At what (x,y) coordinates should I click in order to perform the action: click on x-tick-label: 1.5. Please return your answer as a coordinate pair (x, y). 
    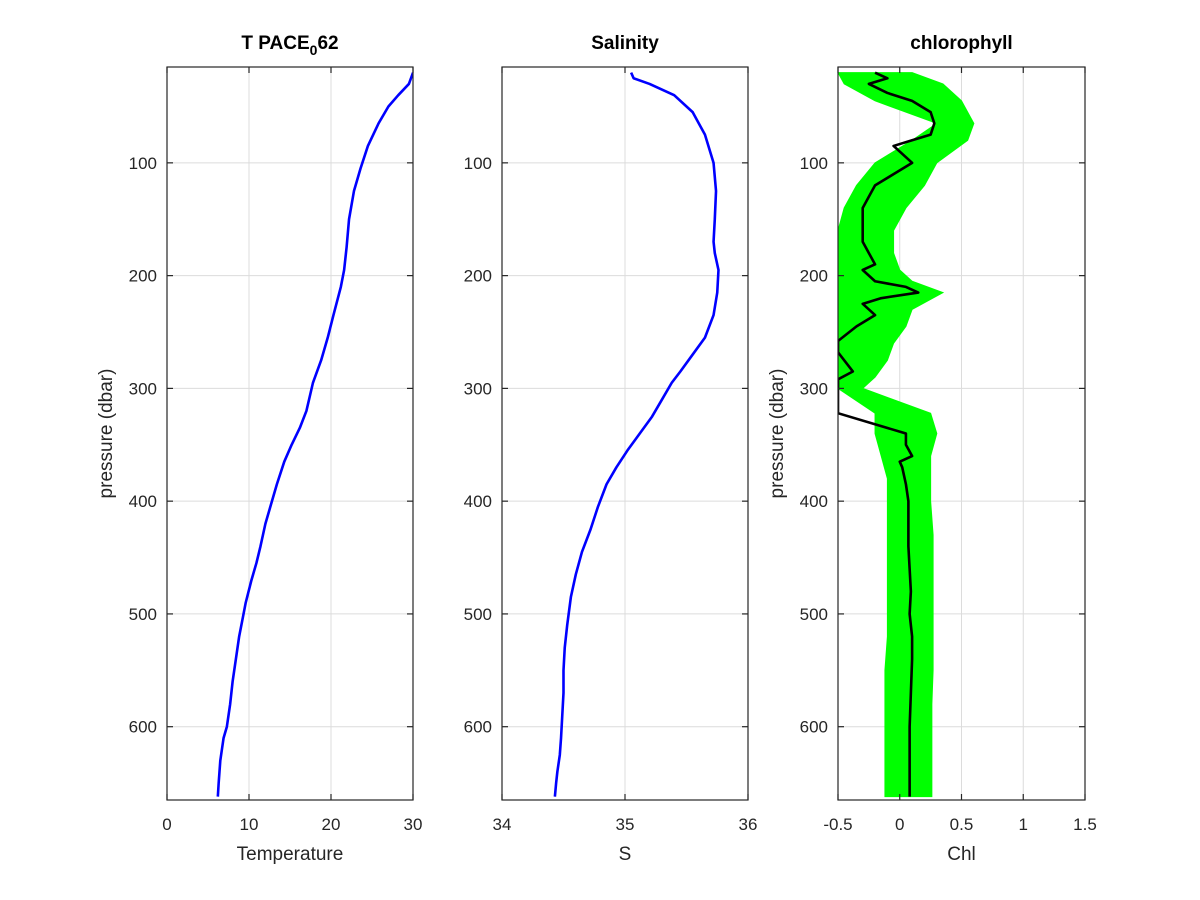
    Looking at the image, I should click on (1085, 824).